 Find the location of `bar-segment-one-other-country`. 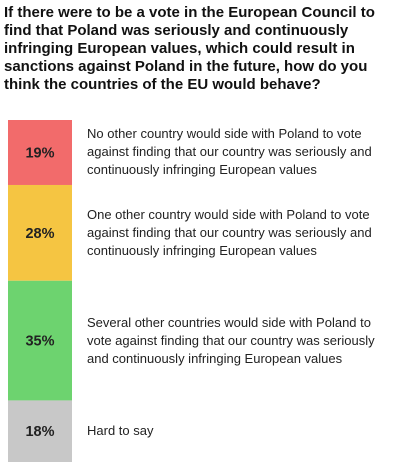

bar-segment-one-other-country is located at coordinates (40, 232).